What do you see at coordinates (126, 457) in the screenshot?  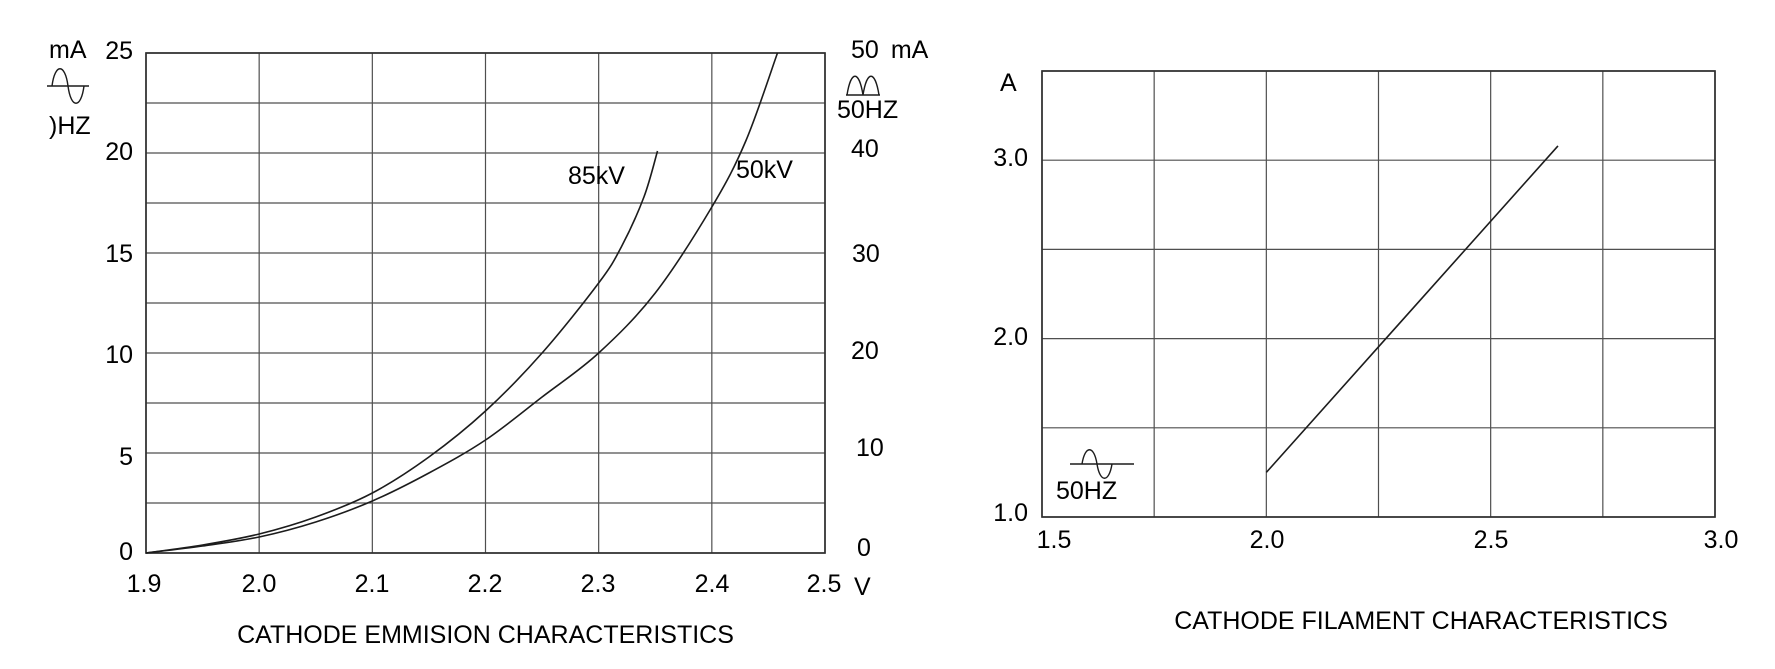 I see `emission-left-tick-5: 5` at bounding box center [126, 457].